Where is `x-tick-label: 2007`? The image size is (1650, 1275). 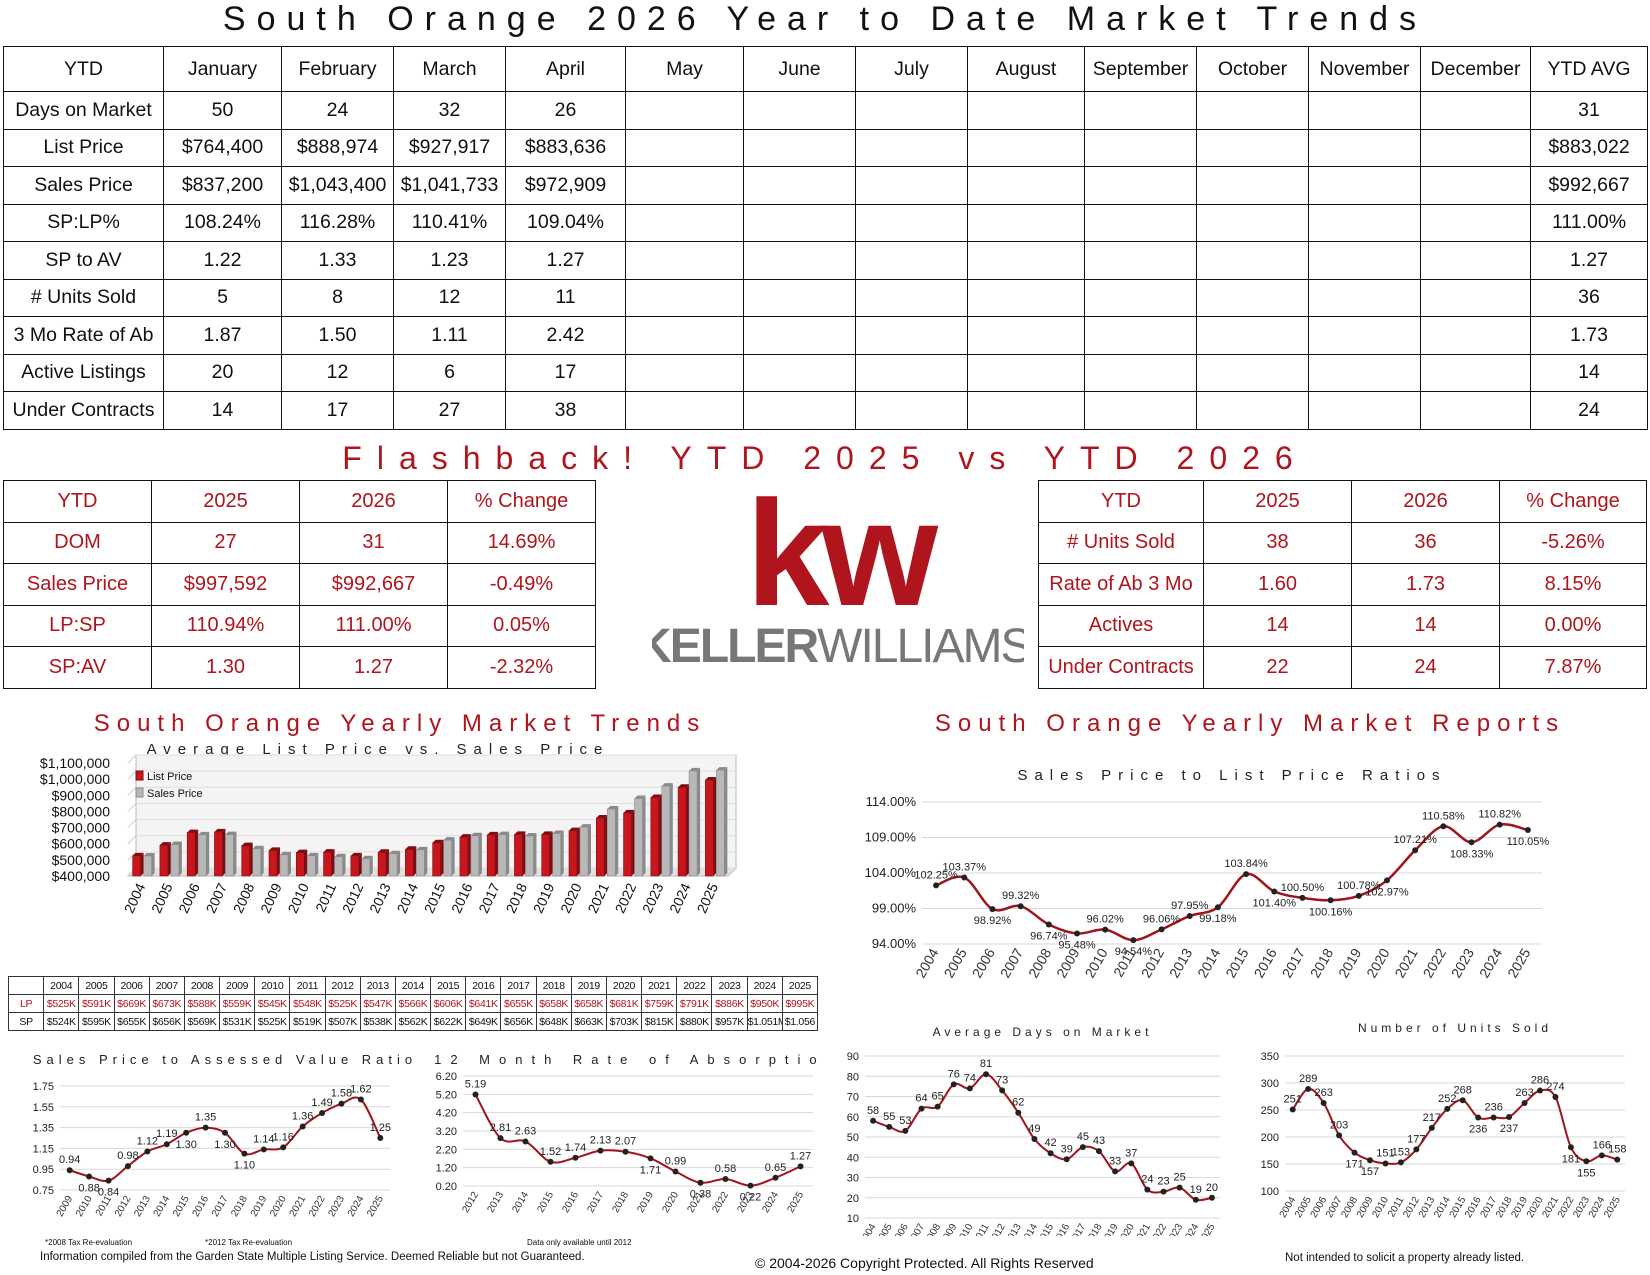 x-tick-label: 2007 is located at coordinates (1012, 962).